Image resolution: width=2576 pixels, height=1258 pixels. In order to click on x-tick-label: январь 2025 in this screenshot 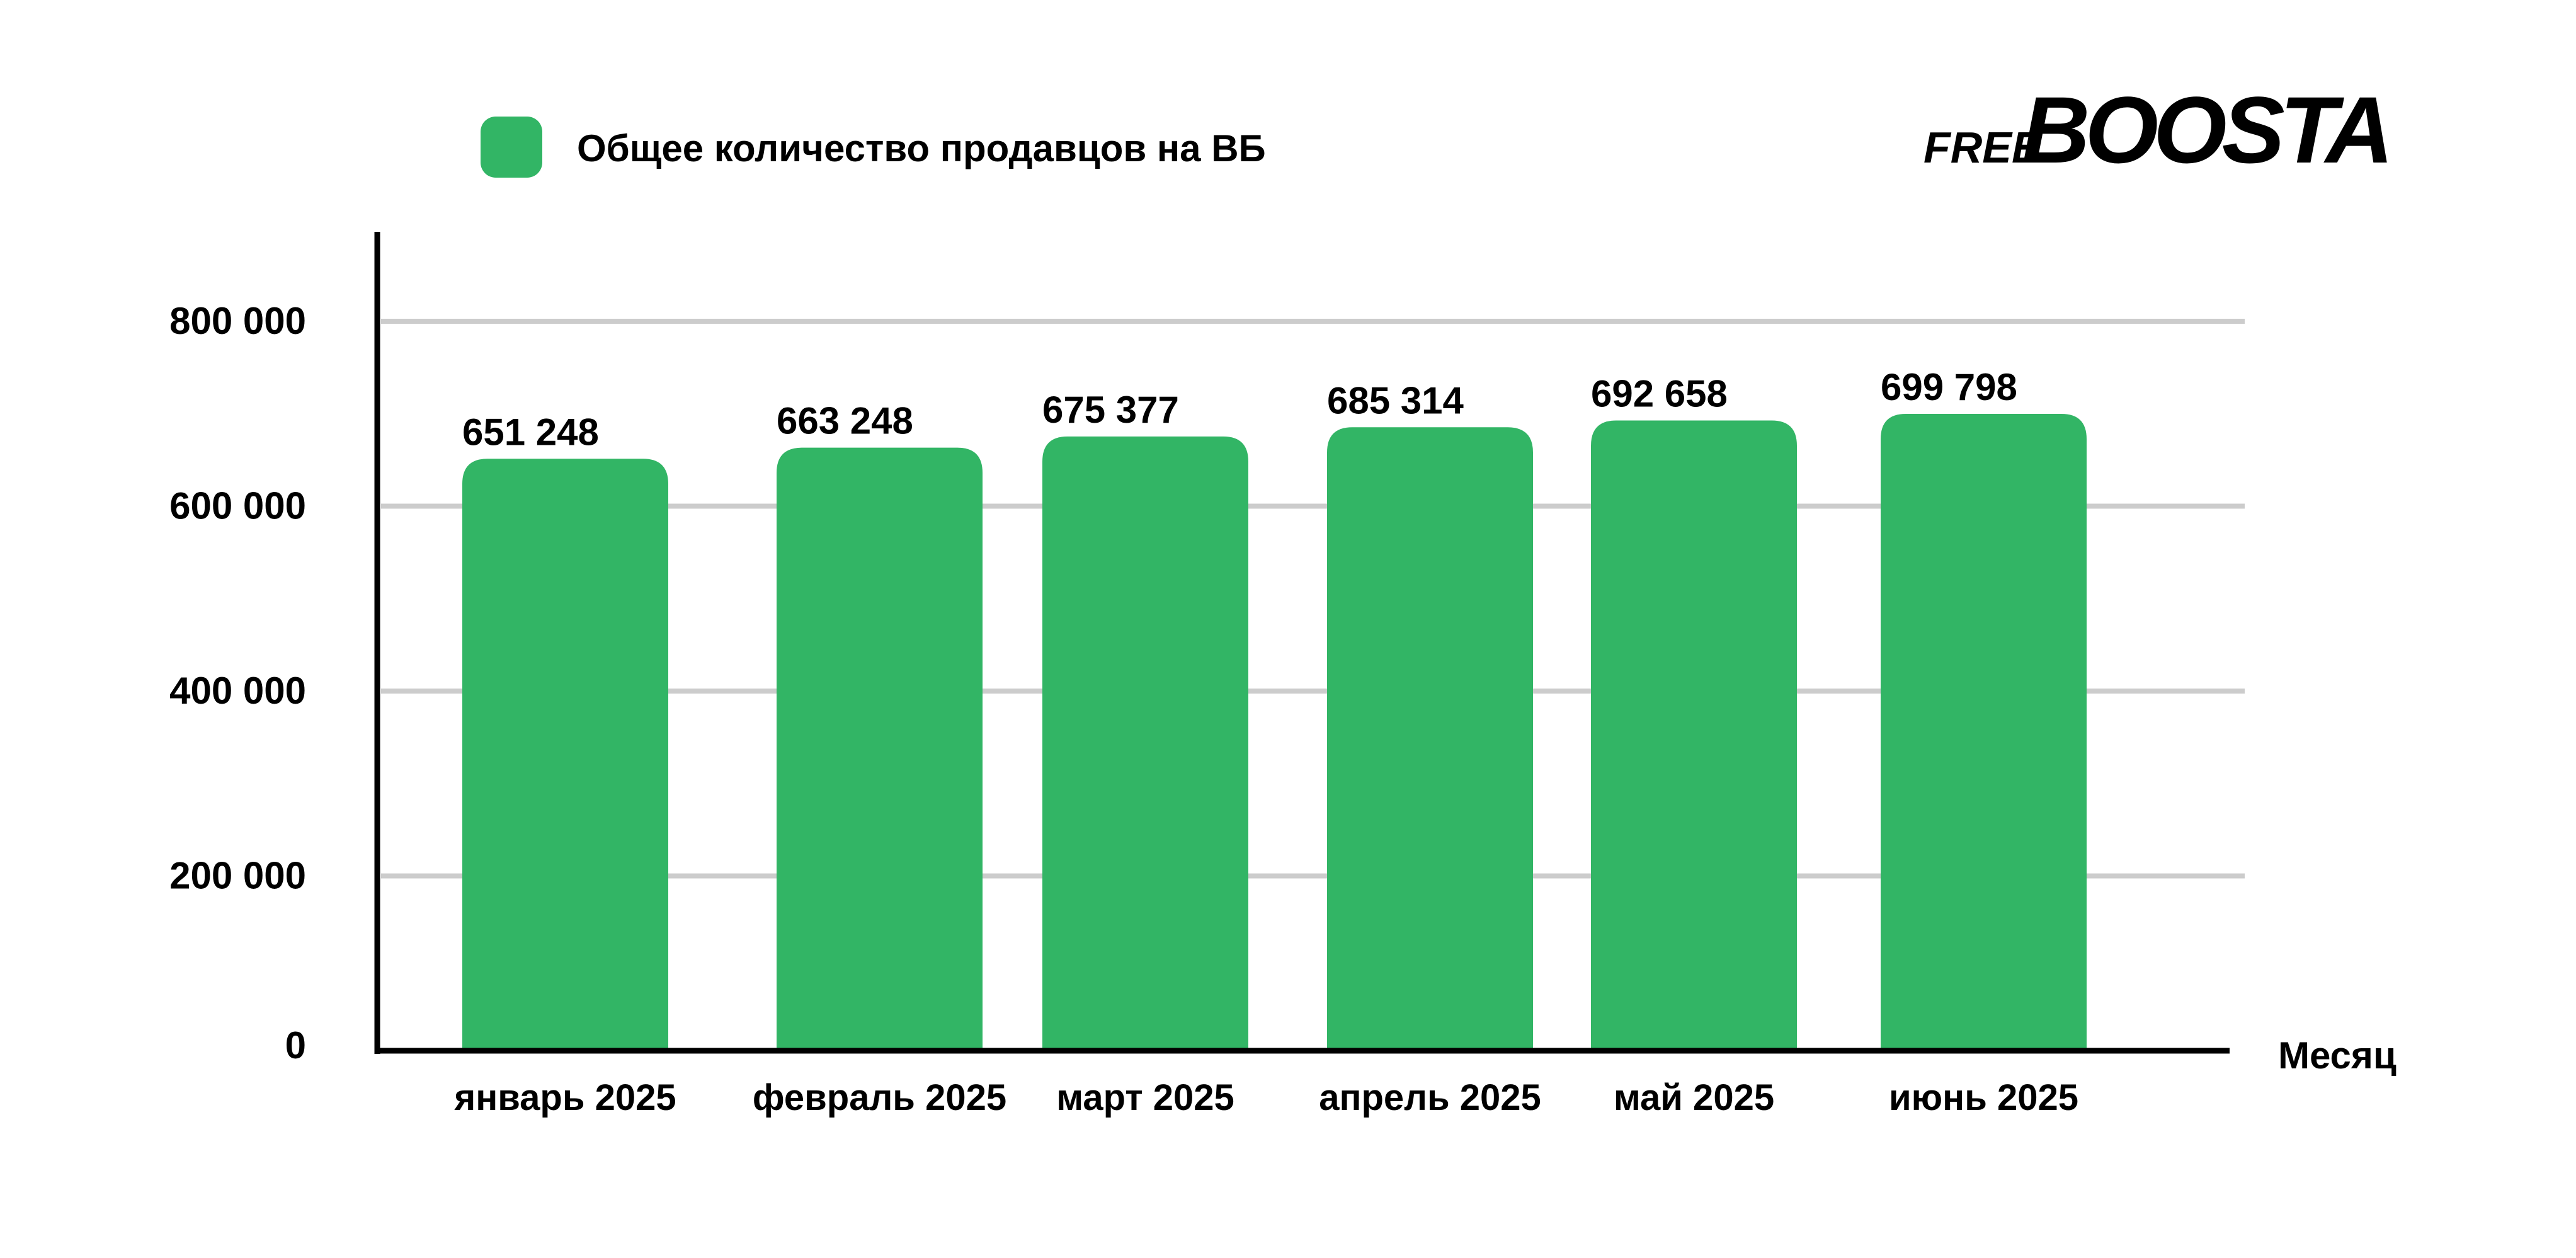, I will do `click(564, 1097)`.